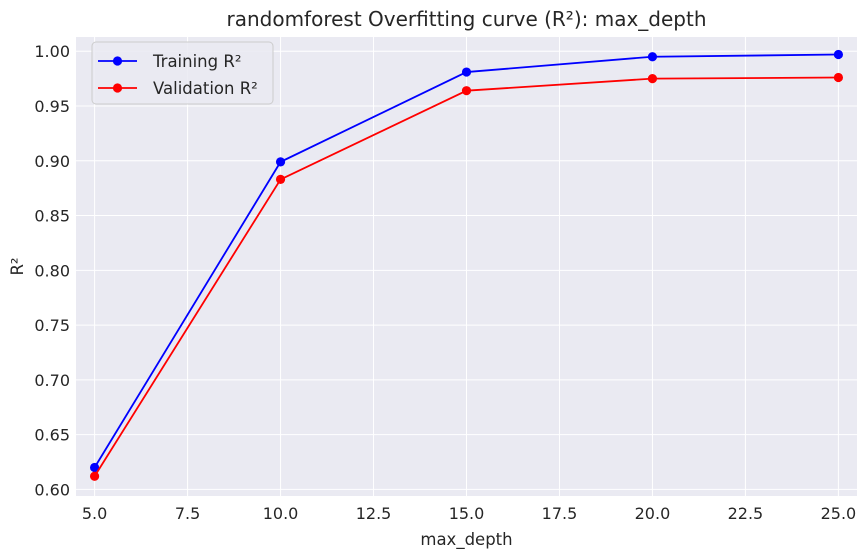 The height and width of the screenshot is (558, 866). I want to click on y-tick-label: 0.60, so click(52, 489).